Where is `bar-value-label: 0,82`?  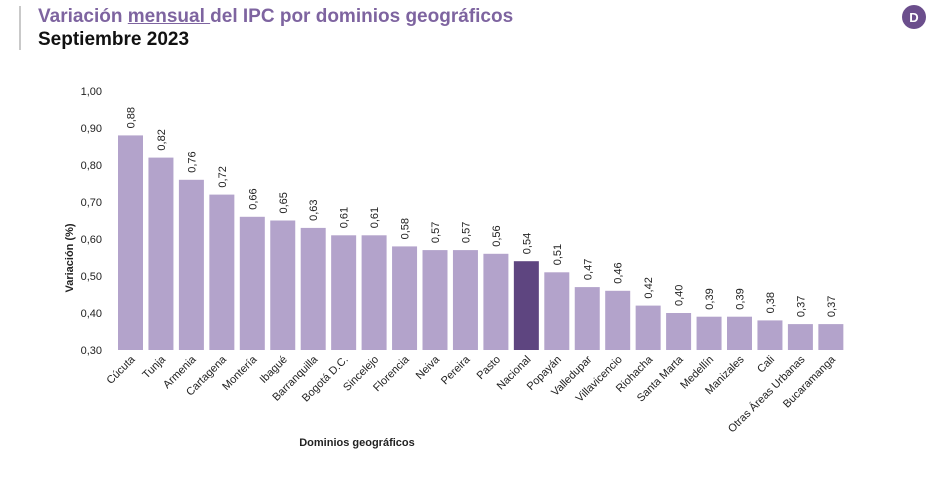
bar-value-label: 0,82 is located at coordinates (162, 139).